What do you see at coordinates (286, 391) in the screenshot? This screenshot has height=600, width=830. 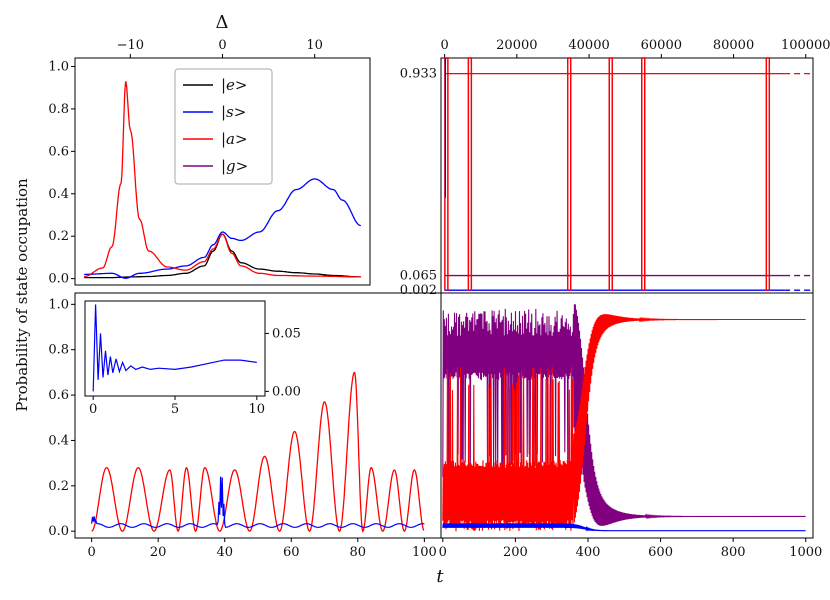 I see `inset-ytick-label: 0.00` at bounding box center [286, 391].